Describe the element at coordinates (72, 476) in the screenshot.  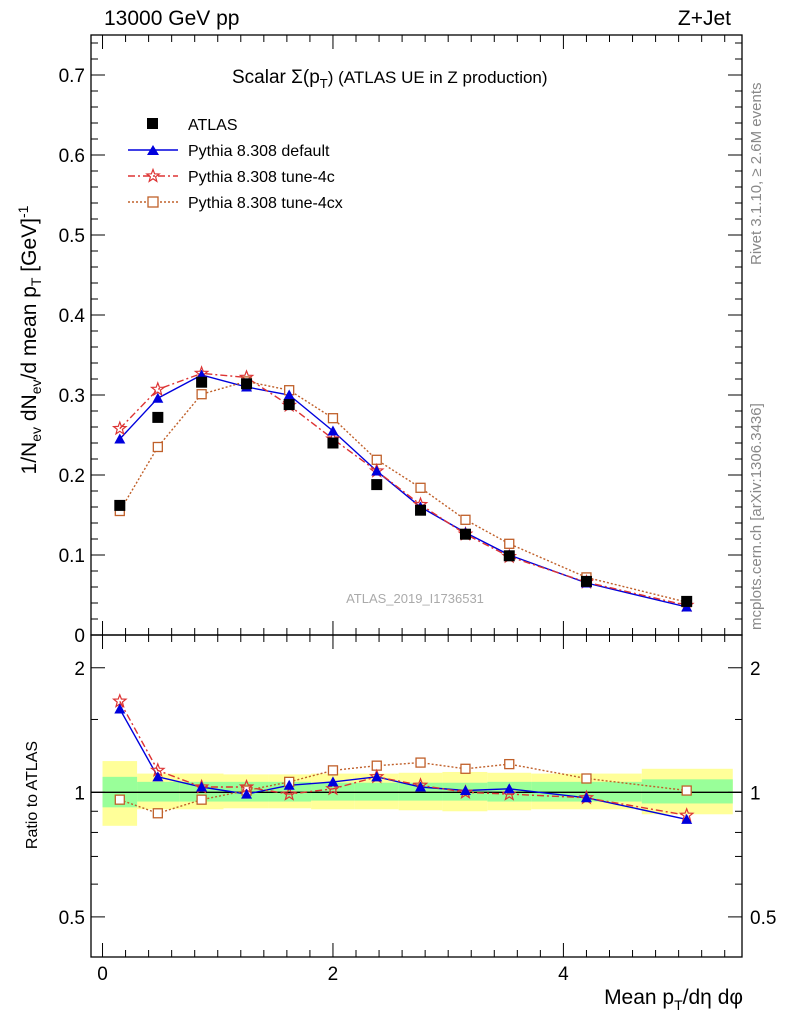
I see `ytick-label-top: 0.2` at that location.